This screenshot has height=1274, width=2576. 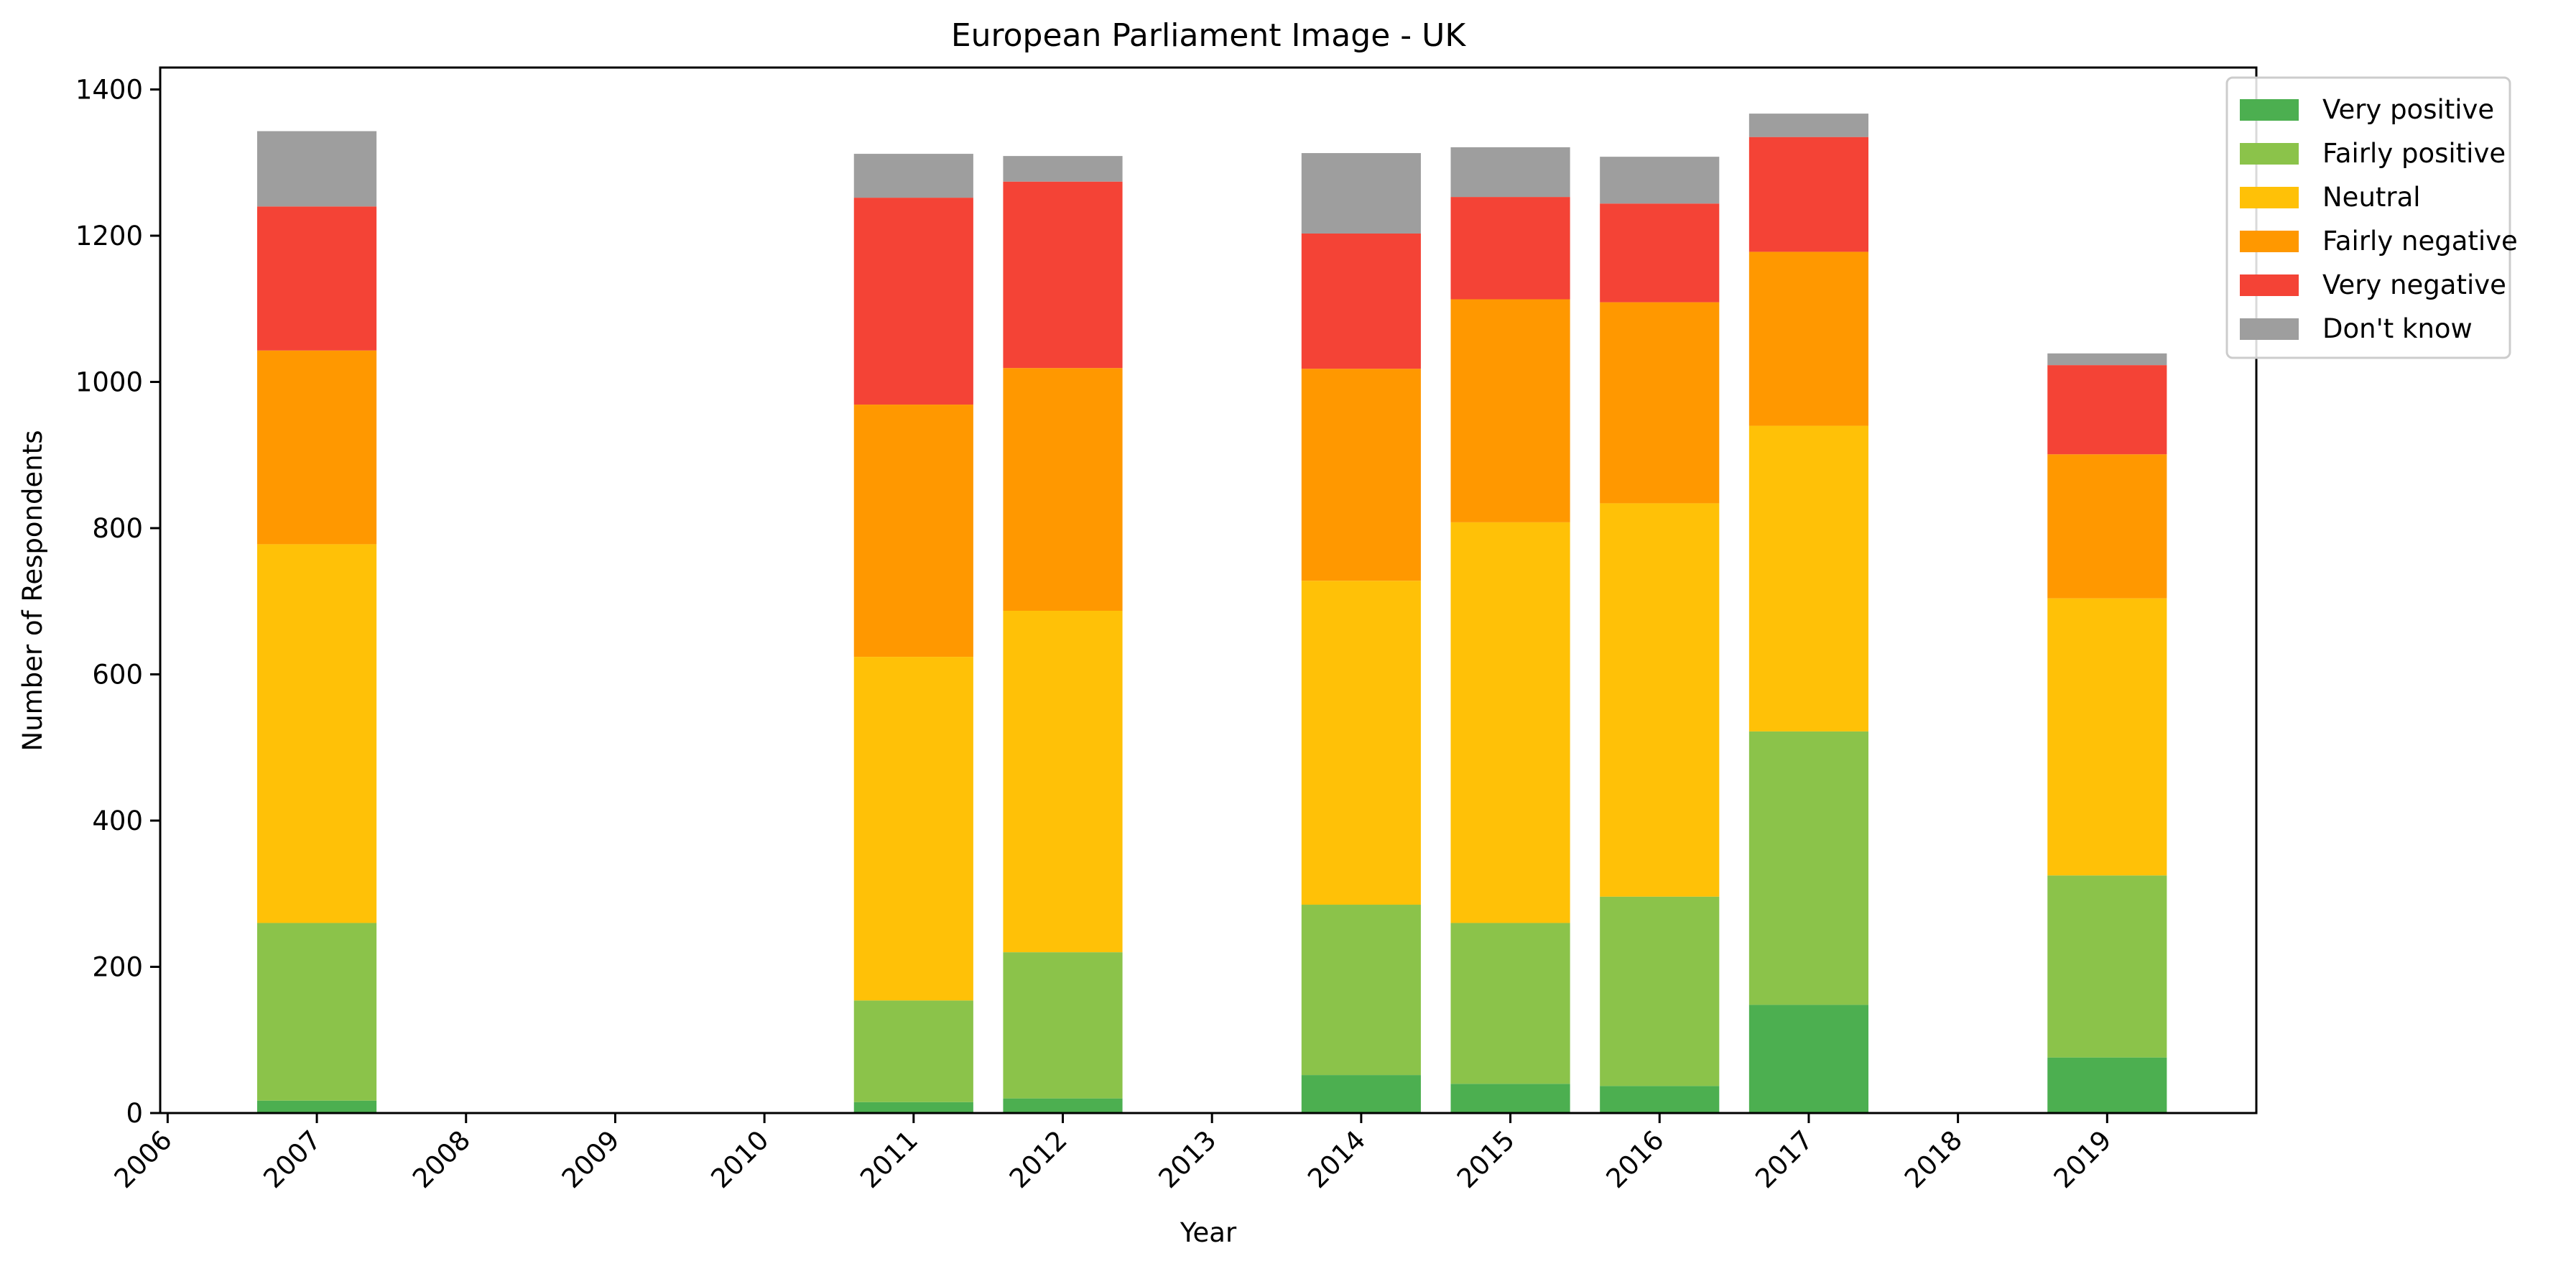 What do you see at coordinates (1063, 1025) in the screenshot?
I see `bar-2012-fairly-positive` at bounding box center [1063, 1025].